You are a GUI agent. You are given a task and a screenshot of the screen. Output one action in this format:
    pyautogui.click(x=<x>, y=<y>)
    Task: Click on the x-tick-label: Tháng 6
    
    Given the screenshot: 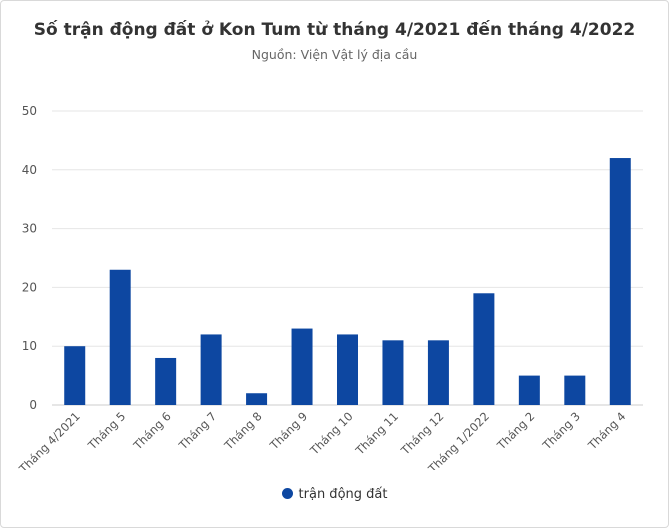 What is the action you would take?
    pyautogui.click(x=152, y=431)
    